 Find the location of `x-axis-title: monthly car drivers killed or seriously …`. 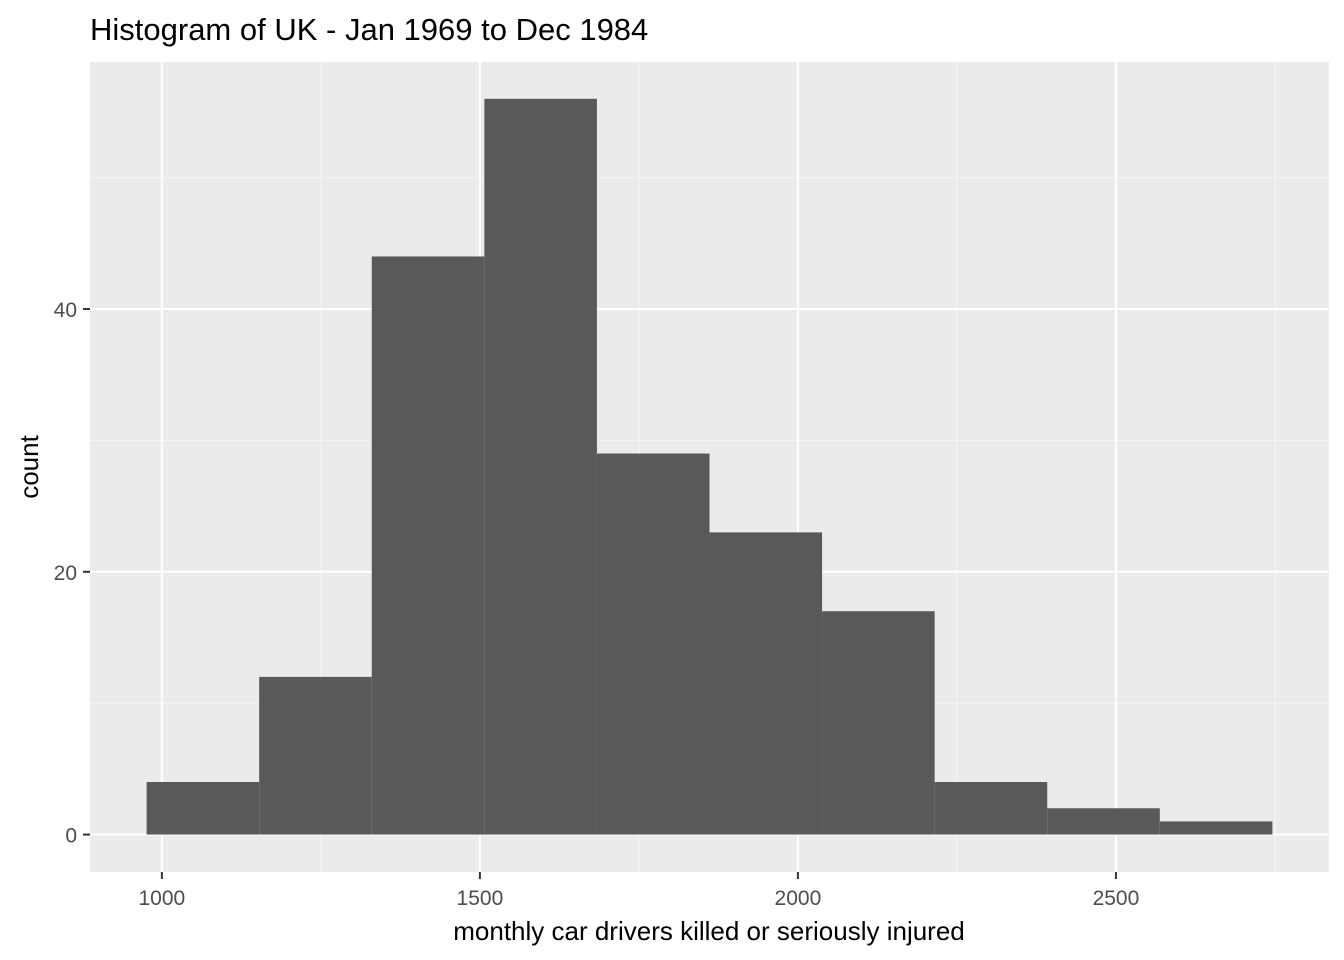

x-axis-title: monthly car drivers killed or seriously … is located at coordinates (709, 931).